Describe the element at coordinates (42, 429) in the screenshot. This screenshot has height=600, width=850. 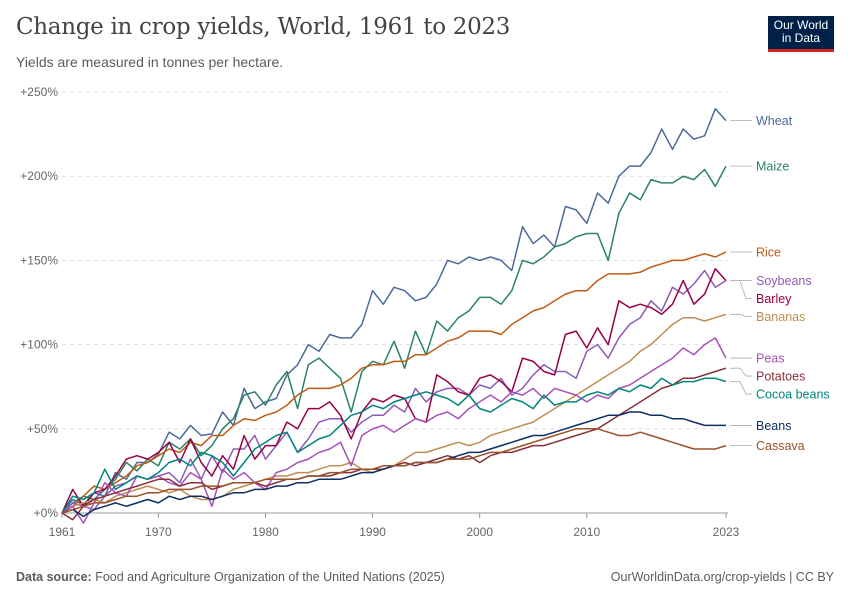
I see `y-tick-label: +50%` at that location.